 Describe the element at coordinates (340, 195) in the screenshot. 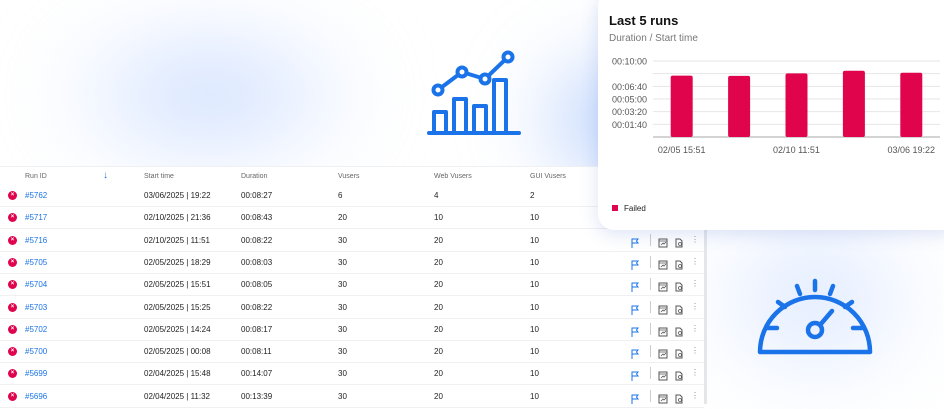

I see `vusers: 6` at that location.